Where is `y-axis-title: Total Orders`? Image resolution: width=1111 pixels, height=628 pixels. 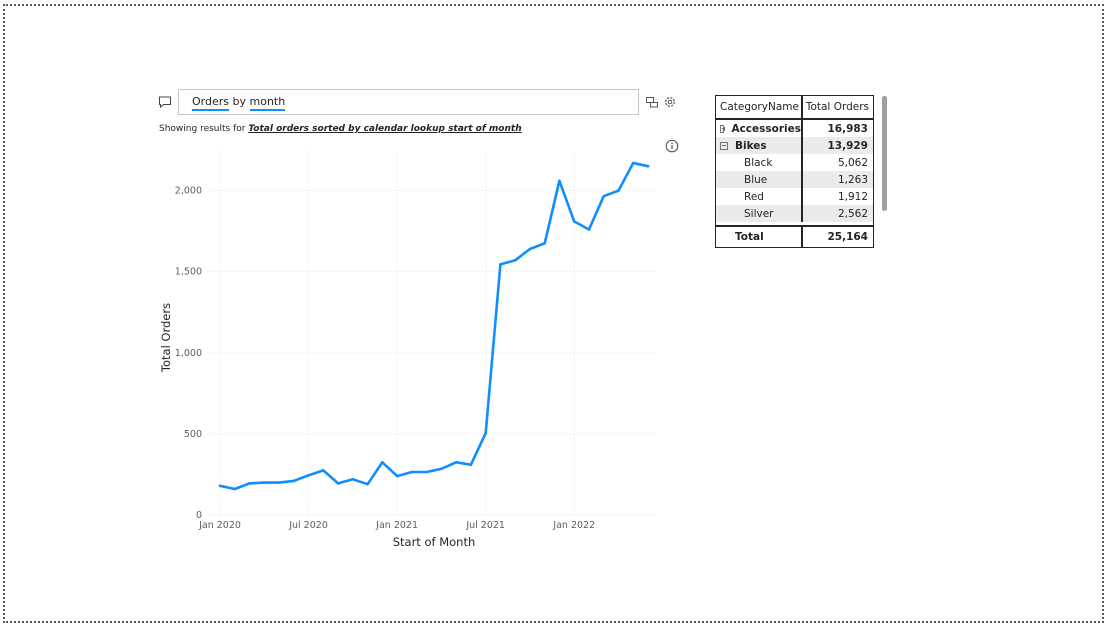
y-axis-title: Total Orders is located at coordinates (166, 338).